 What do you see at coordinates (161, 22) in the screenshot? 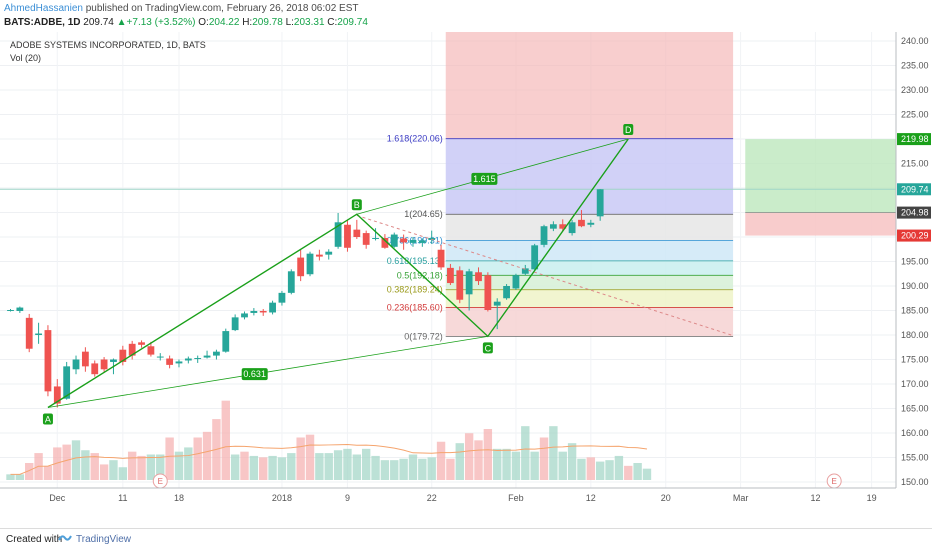
I see `change-value: +7.13 (+3.52%)` at bounding box center [161, 22].